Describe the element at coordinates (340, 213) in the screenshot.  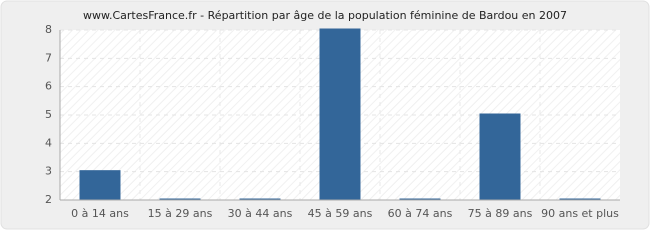
I see `x-tick-label: 45 à 59 ans` at that location.